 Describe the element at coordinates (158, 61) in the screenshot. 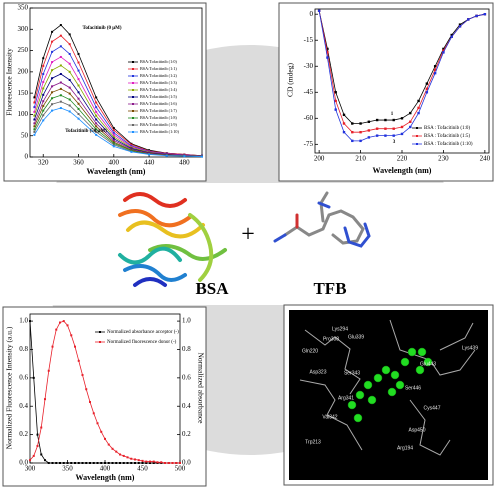

I see `legend-label: BSA:Tofacitinib (1:0)` at that location.